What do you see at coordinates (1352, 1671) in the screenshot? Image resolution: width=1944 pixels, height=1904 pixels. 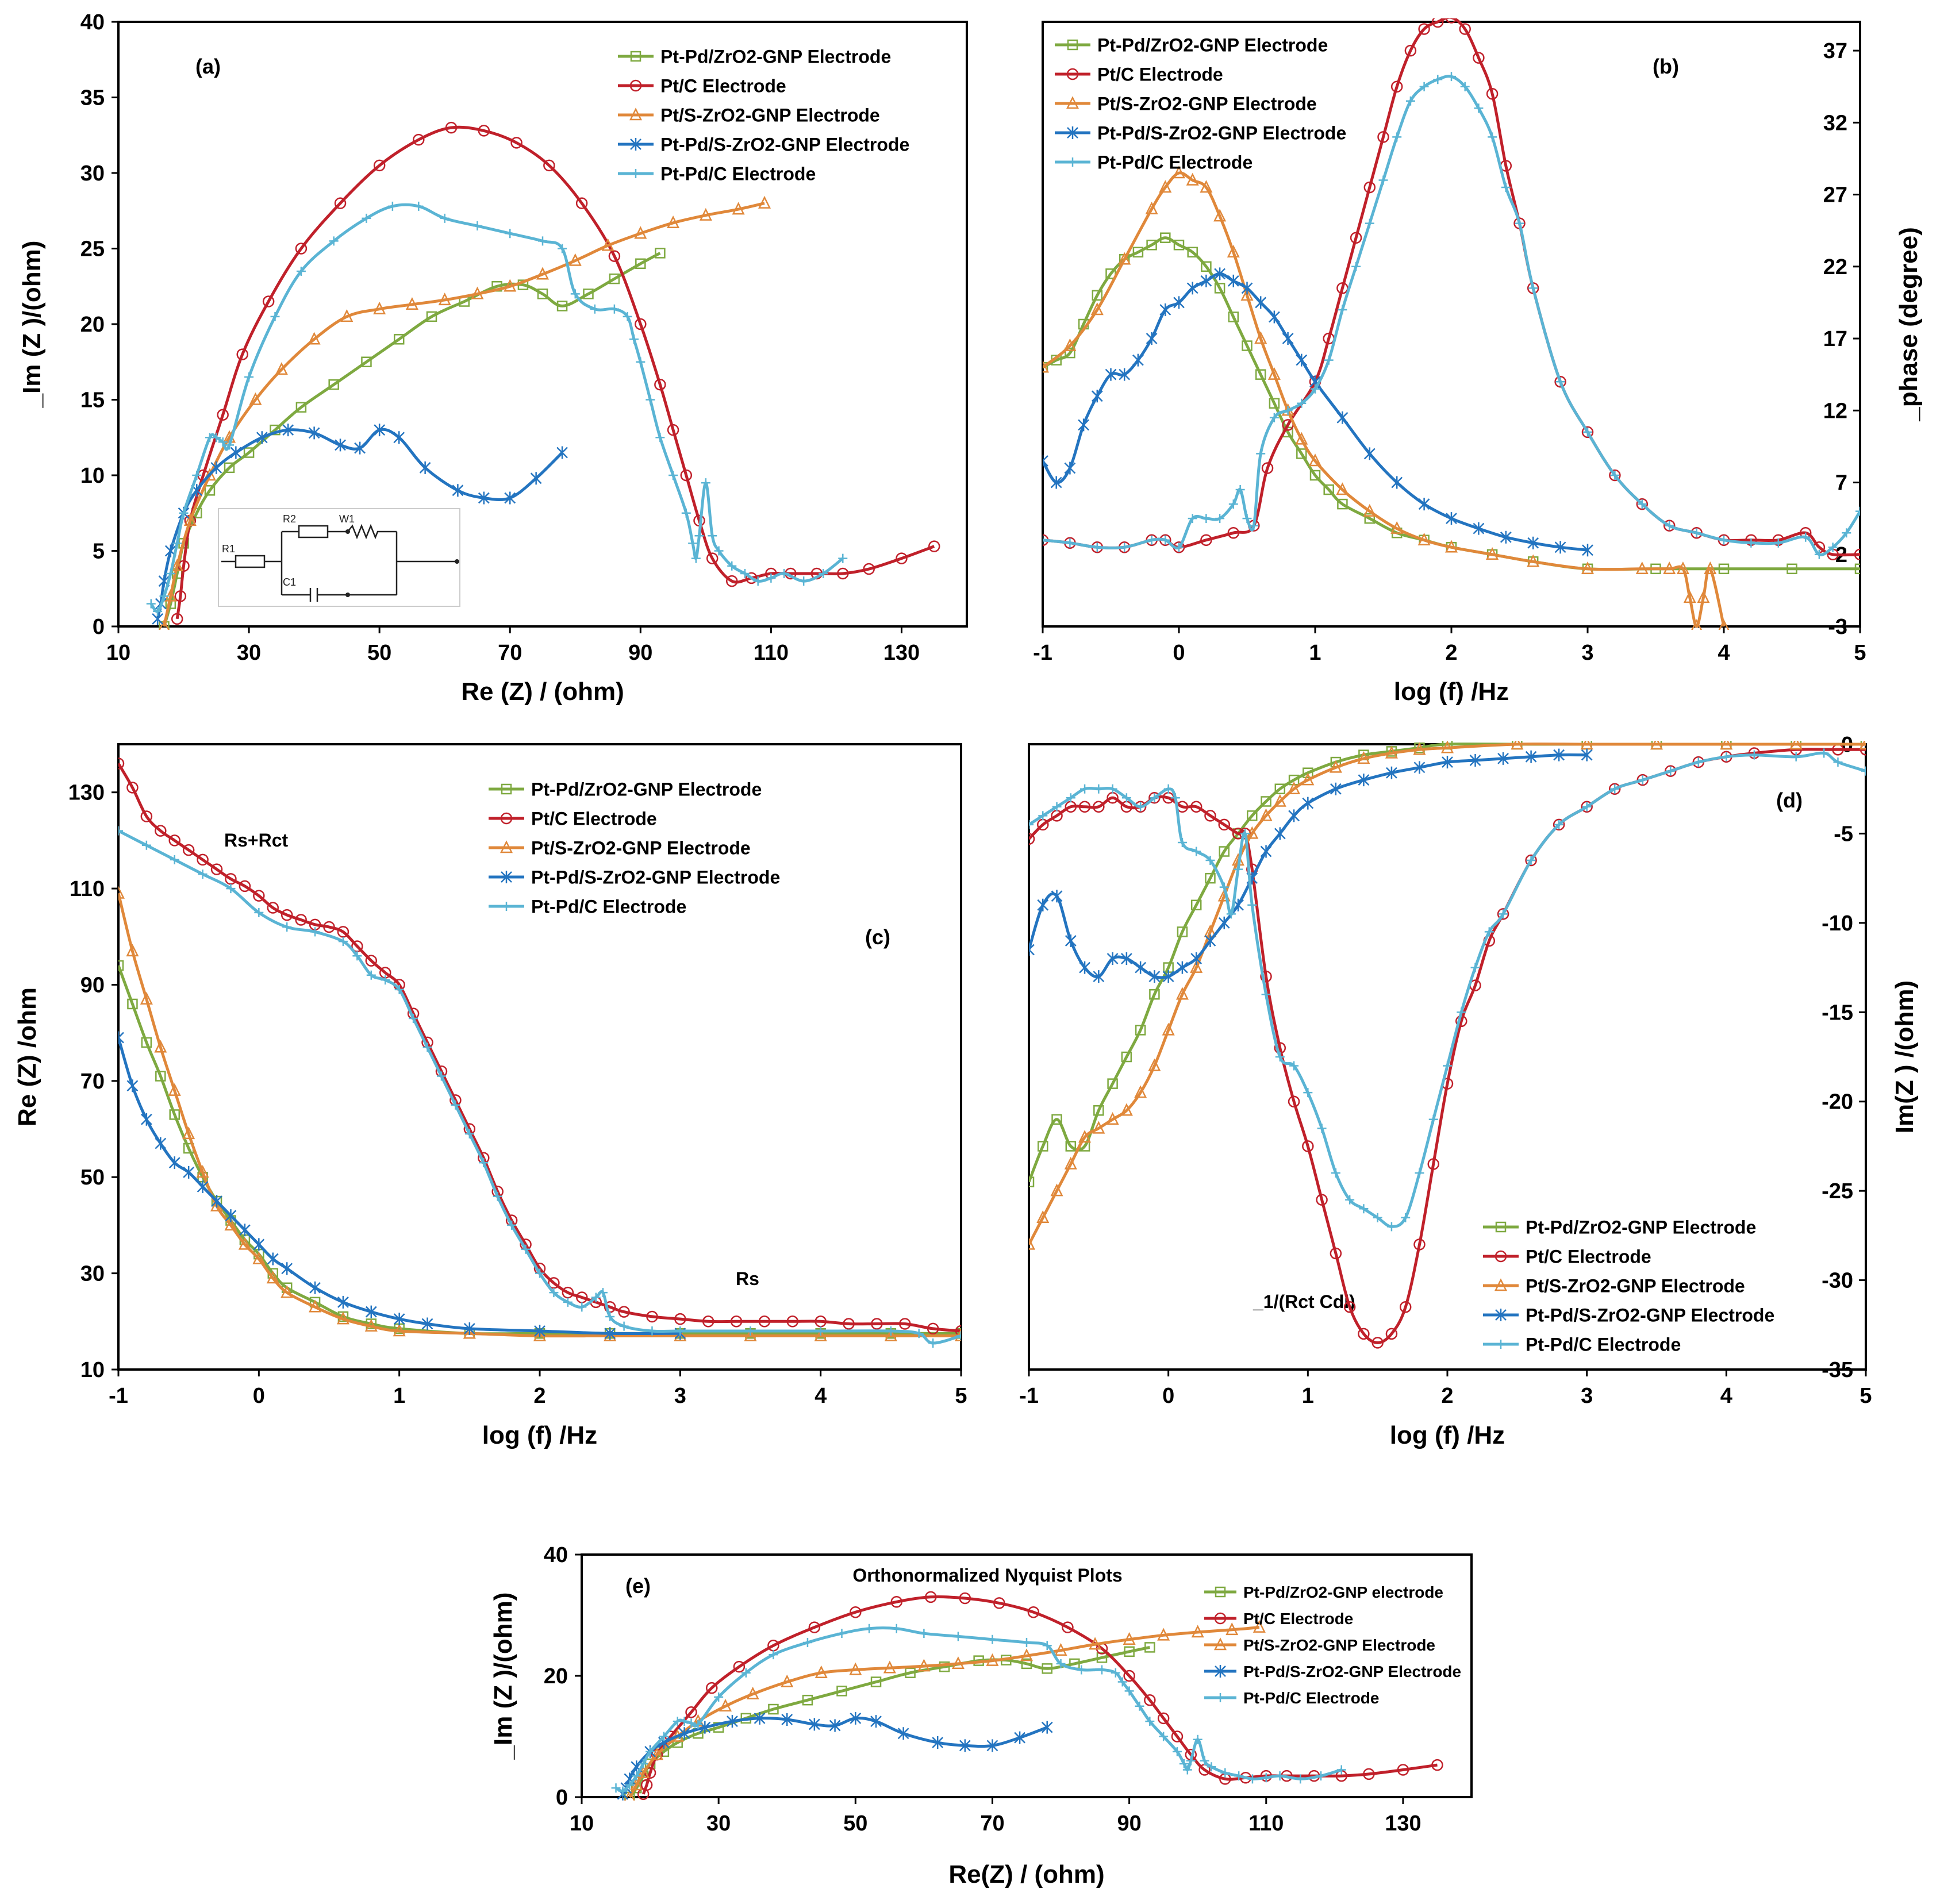 I see `legend-label: Pt-Pd/S-ZrO2-GNP Electrode` at bounding box center [1352, 1671].